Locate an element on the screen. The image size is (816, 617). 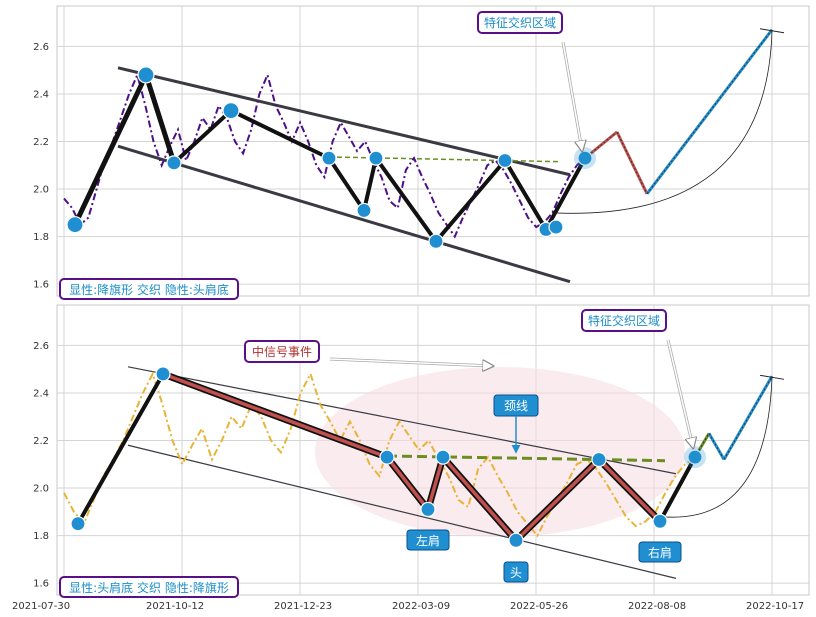
bot-proj-arc is located at coordinates (716, 447).